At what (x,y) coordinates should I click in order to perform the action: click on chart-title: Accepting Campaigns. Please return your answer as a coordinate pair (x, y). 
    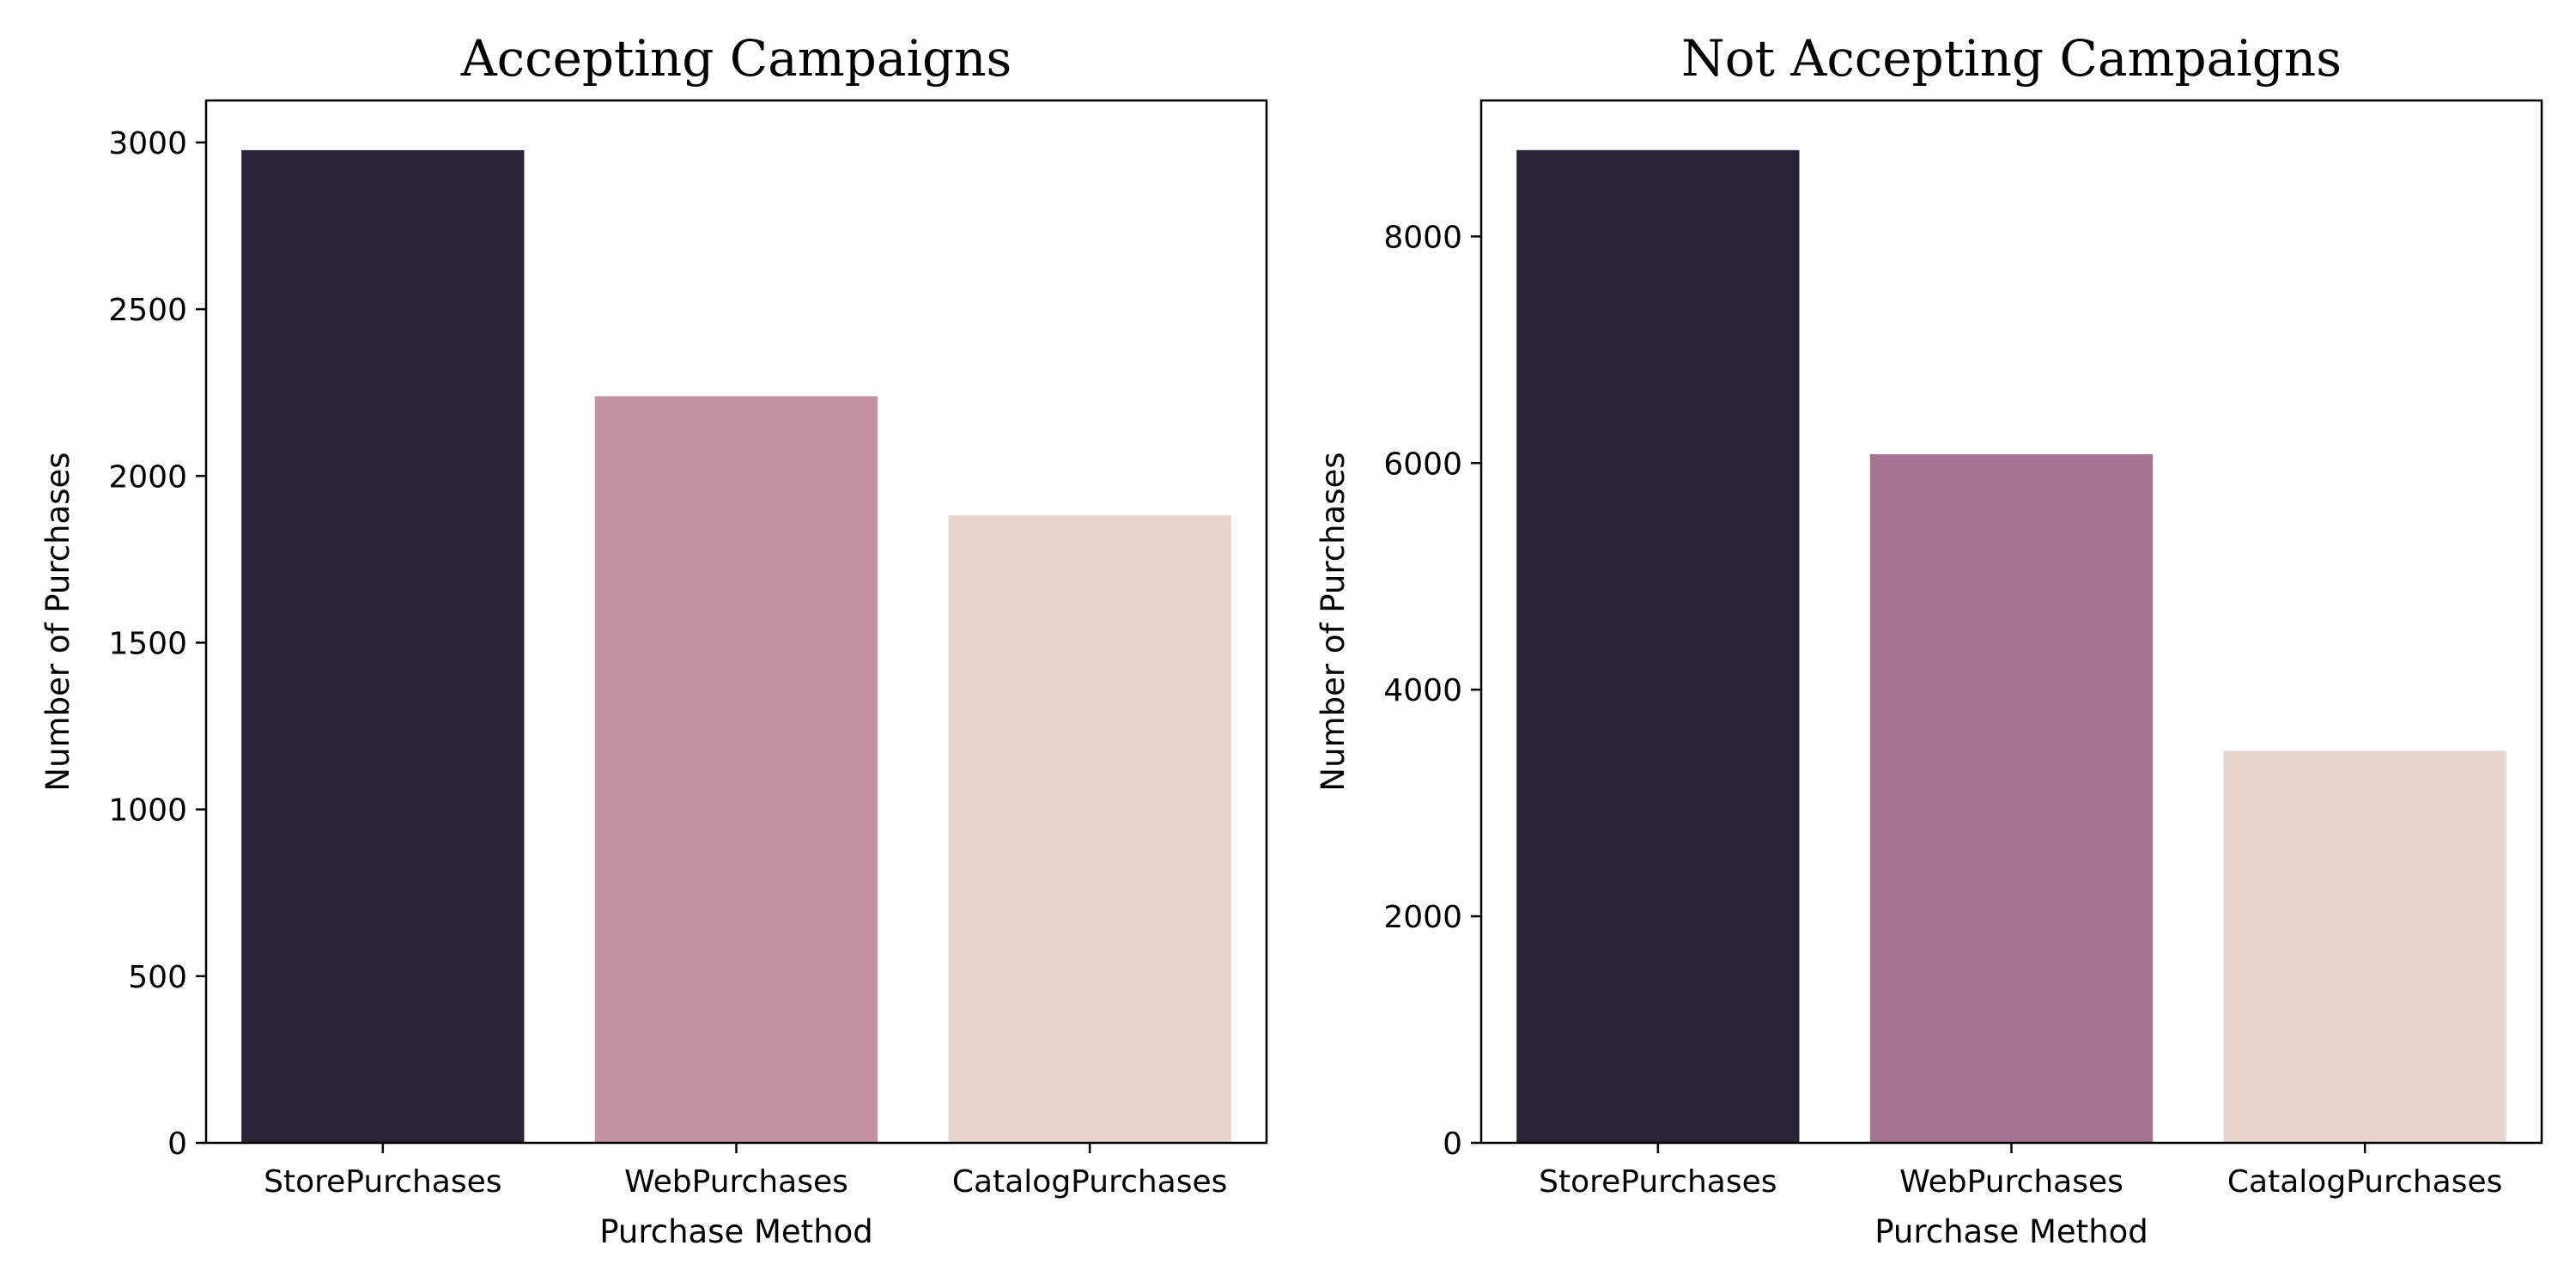
    Looking at the image, I should click on (736, 59).